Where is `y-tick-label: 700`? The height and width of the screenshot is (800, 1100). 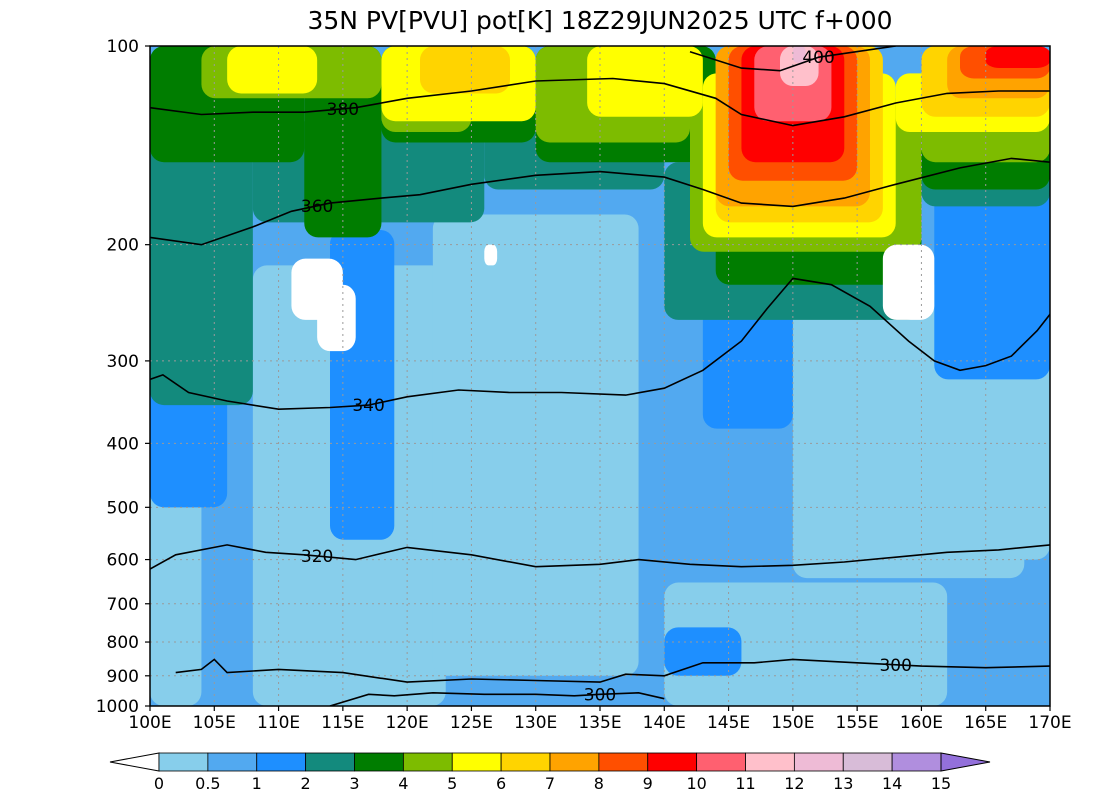 y-tick-label: 700 is located at coordinates (123, 605).